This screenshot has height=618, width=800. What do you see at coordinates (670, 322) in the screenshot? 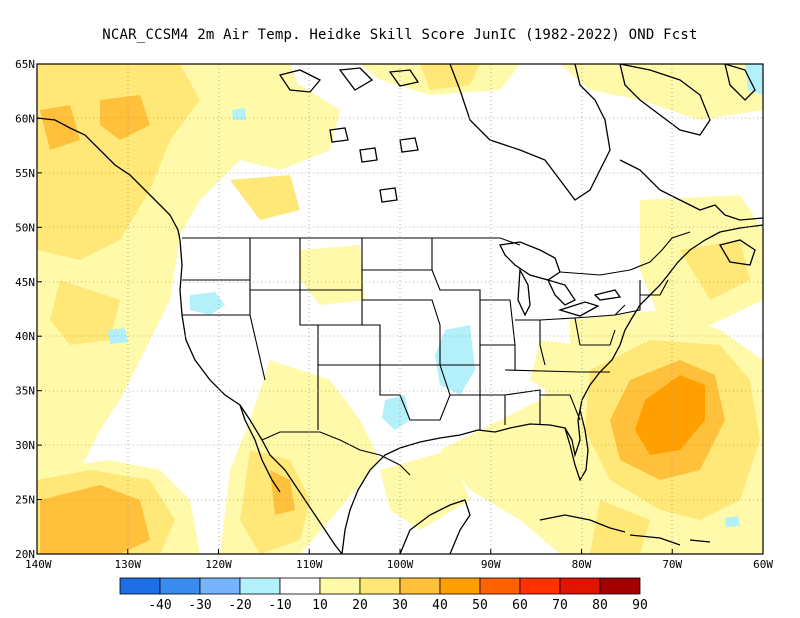
I see `east-coast` at bounding box center [670, 322].